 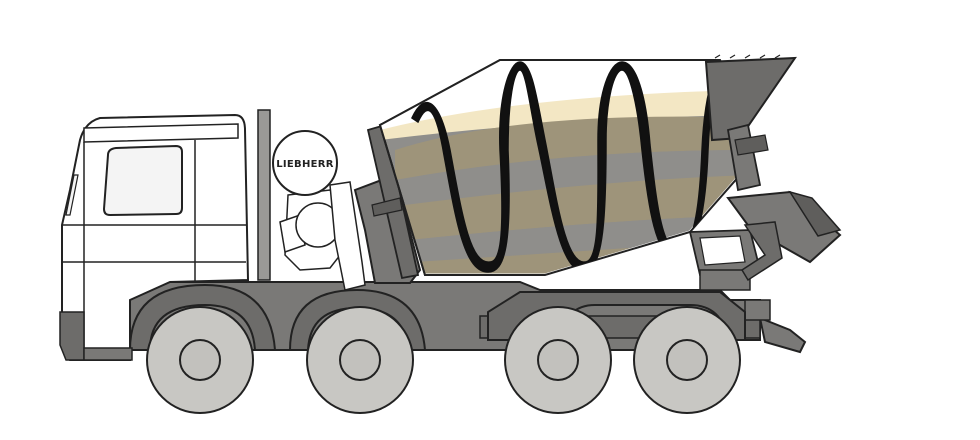 I want to click on cab-window, so click(x=142, y=180).